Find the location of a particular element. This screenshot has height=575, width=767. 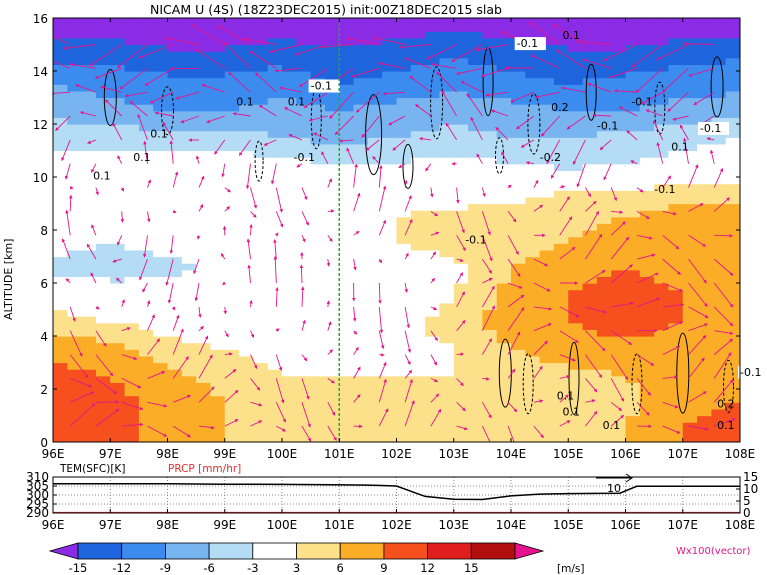

w-contour is located at coordinates (110, 97).